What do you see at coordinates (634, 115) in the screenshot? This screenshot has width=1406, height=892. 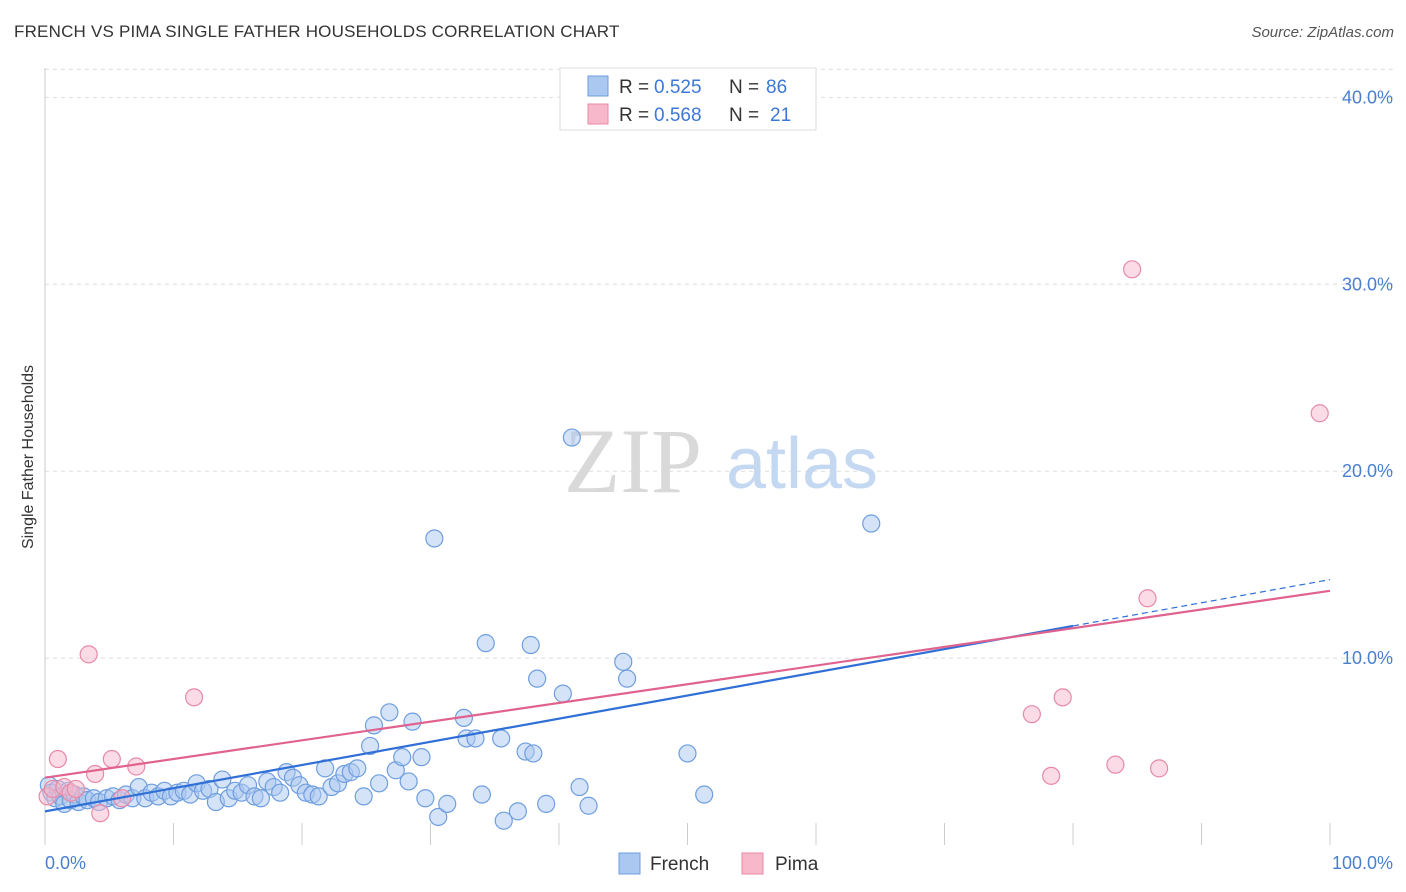 I see `legend-r-label-pima: R =` at bounding box center [634, 115].